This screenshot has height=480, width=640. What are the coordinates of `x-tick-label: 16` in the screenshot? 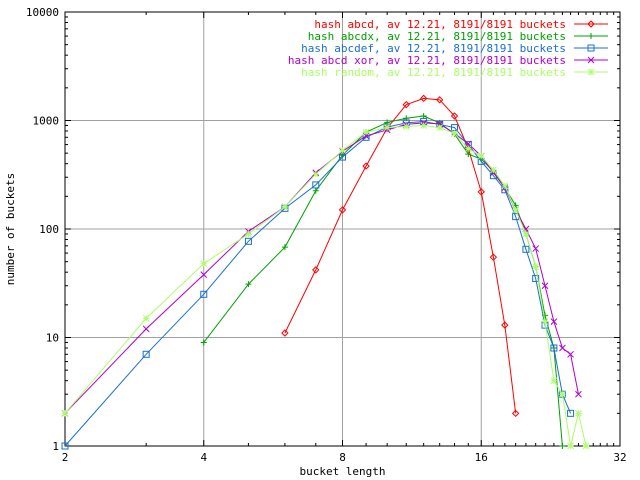 It's located at (481, 457).